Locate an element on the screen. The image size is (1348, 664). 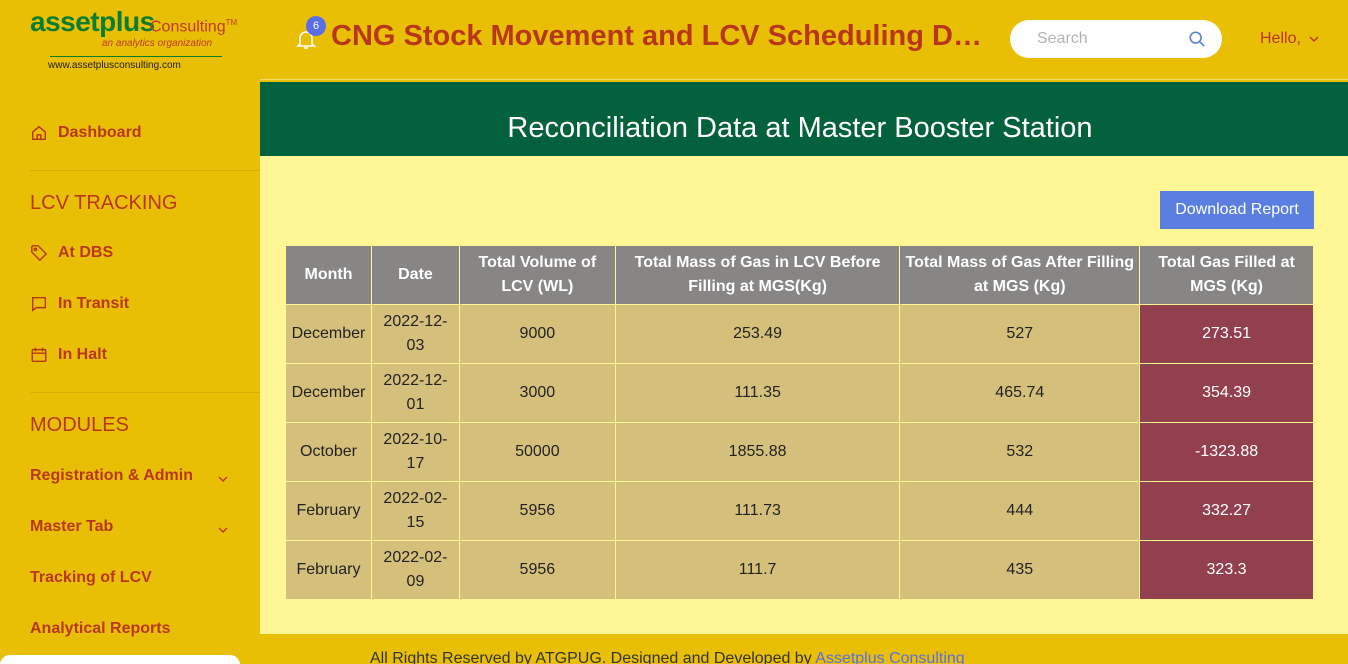
home-icon is located at coordinates (39, 133).